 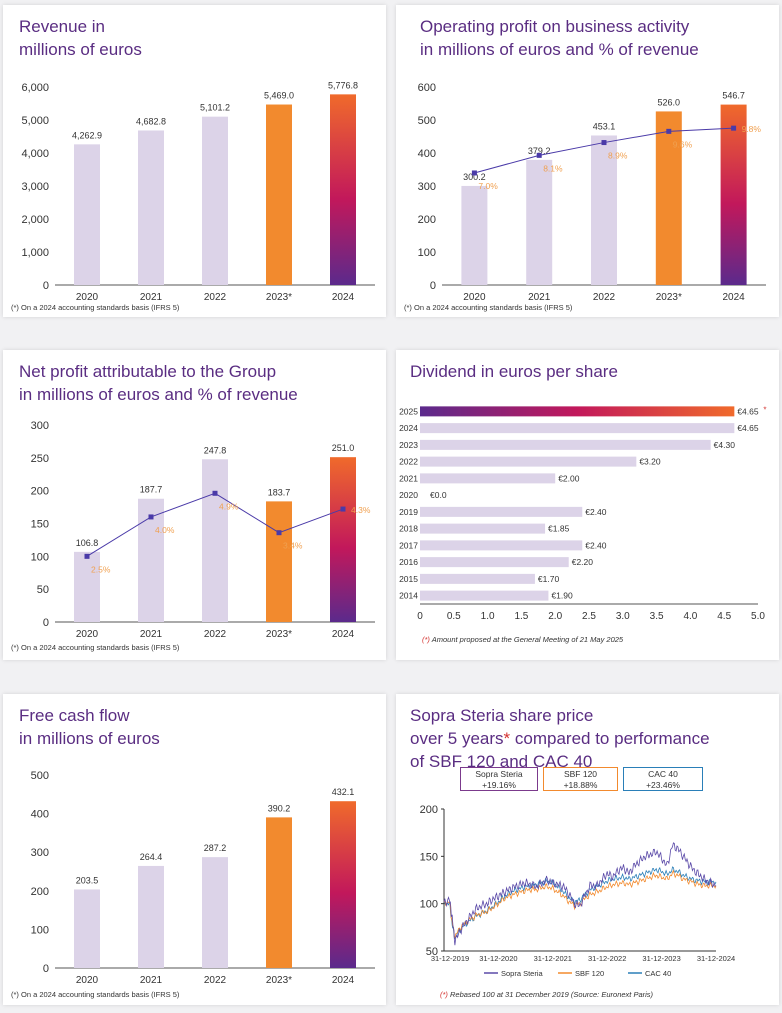 What do you see at coordinates (477, 578) in the screenshot?
I see `bar-2015` at bounding box center [477, 578].